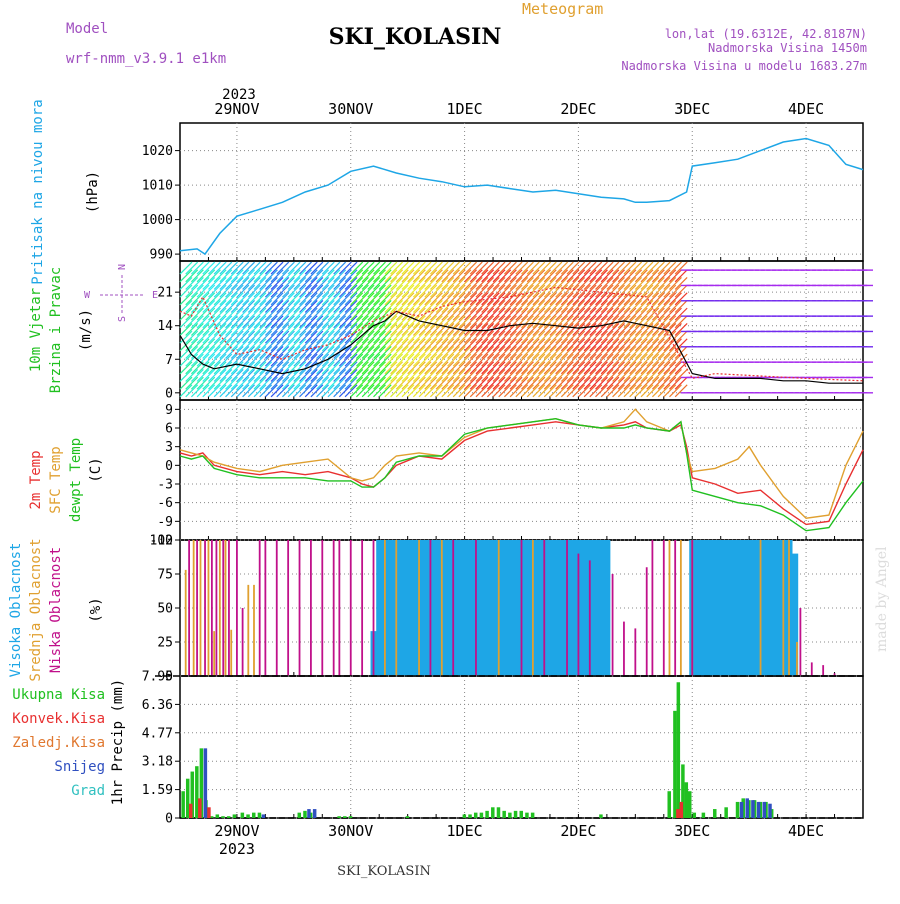 The height and width of the screenshot is (904, 900). What do you see at coordinates (169, 447) in the screenshot?
I see `temperature-ytick-label: 3` at bounding box center [169, 447].